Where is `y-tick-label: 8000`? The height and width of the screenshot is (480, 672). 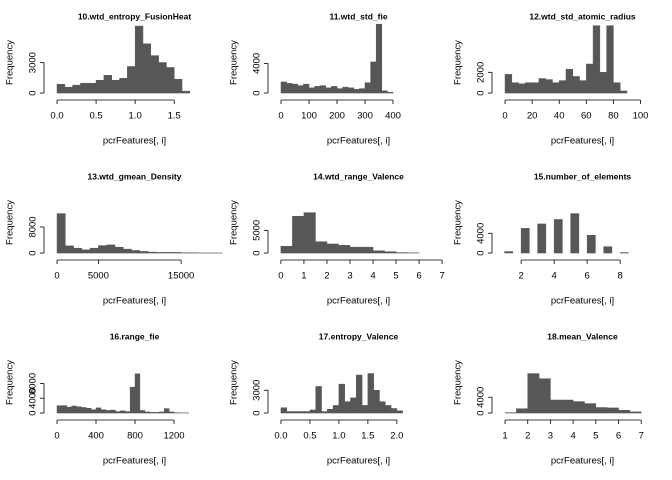
y-tick-label: 8000 is located at coordinates (33, 383).